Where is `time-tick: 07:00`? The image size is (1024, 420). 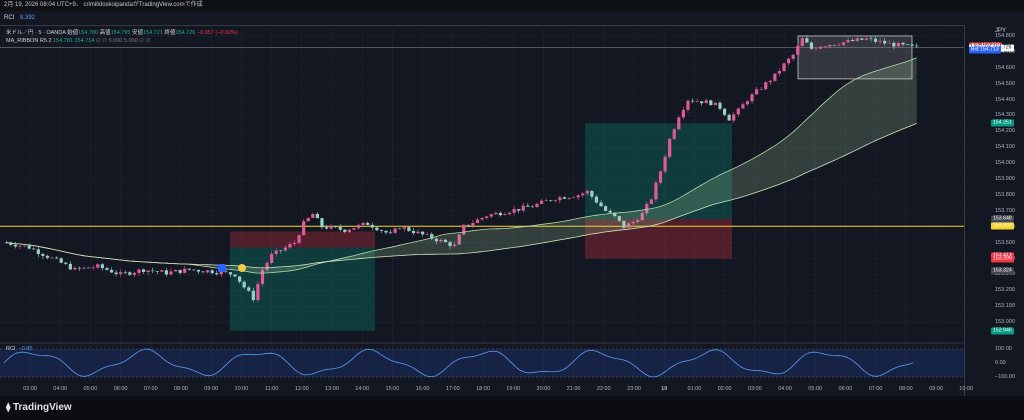 time-tick: 07:00 is located at coordinates (875, 389).